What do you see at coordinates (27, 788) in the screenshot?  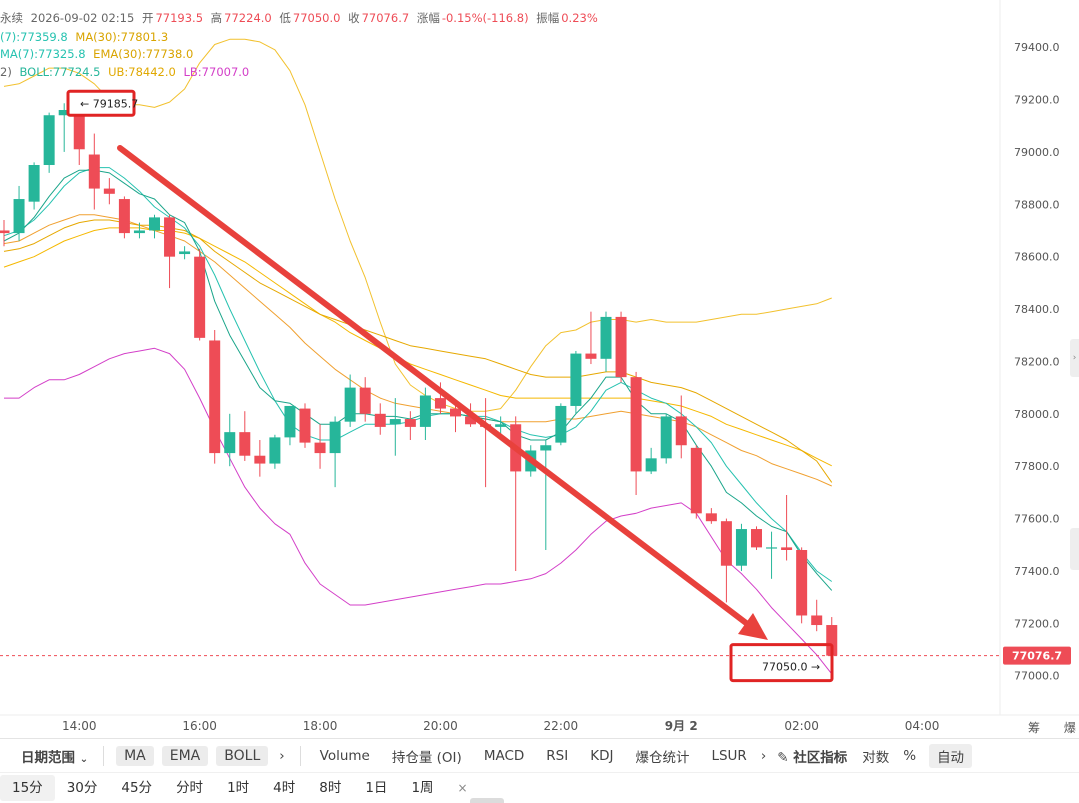 I see `timeframe-0: 15分` at bounding box center [27, 788].